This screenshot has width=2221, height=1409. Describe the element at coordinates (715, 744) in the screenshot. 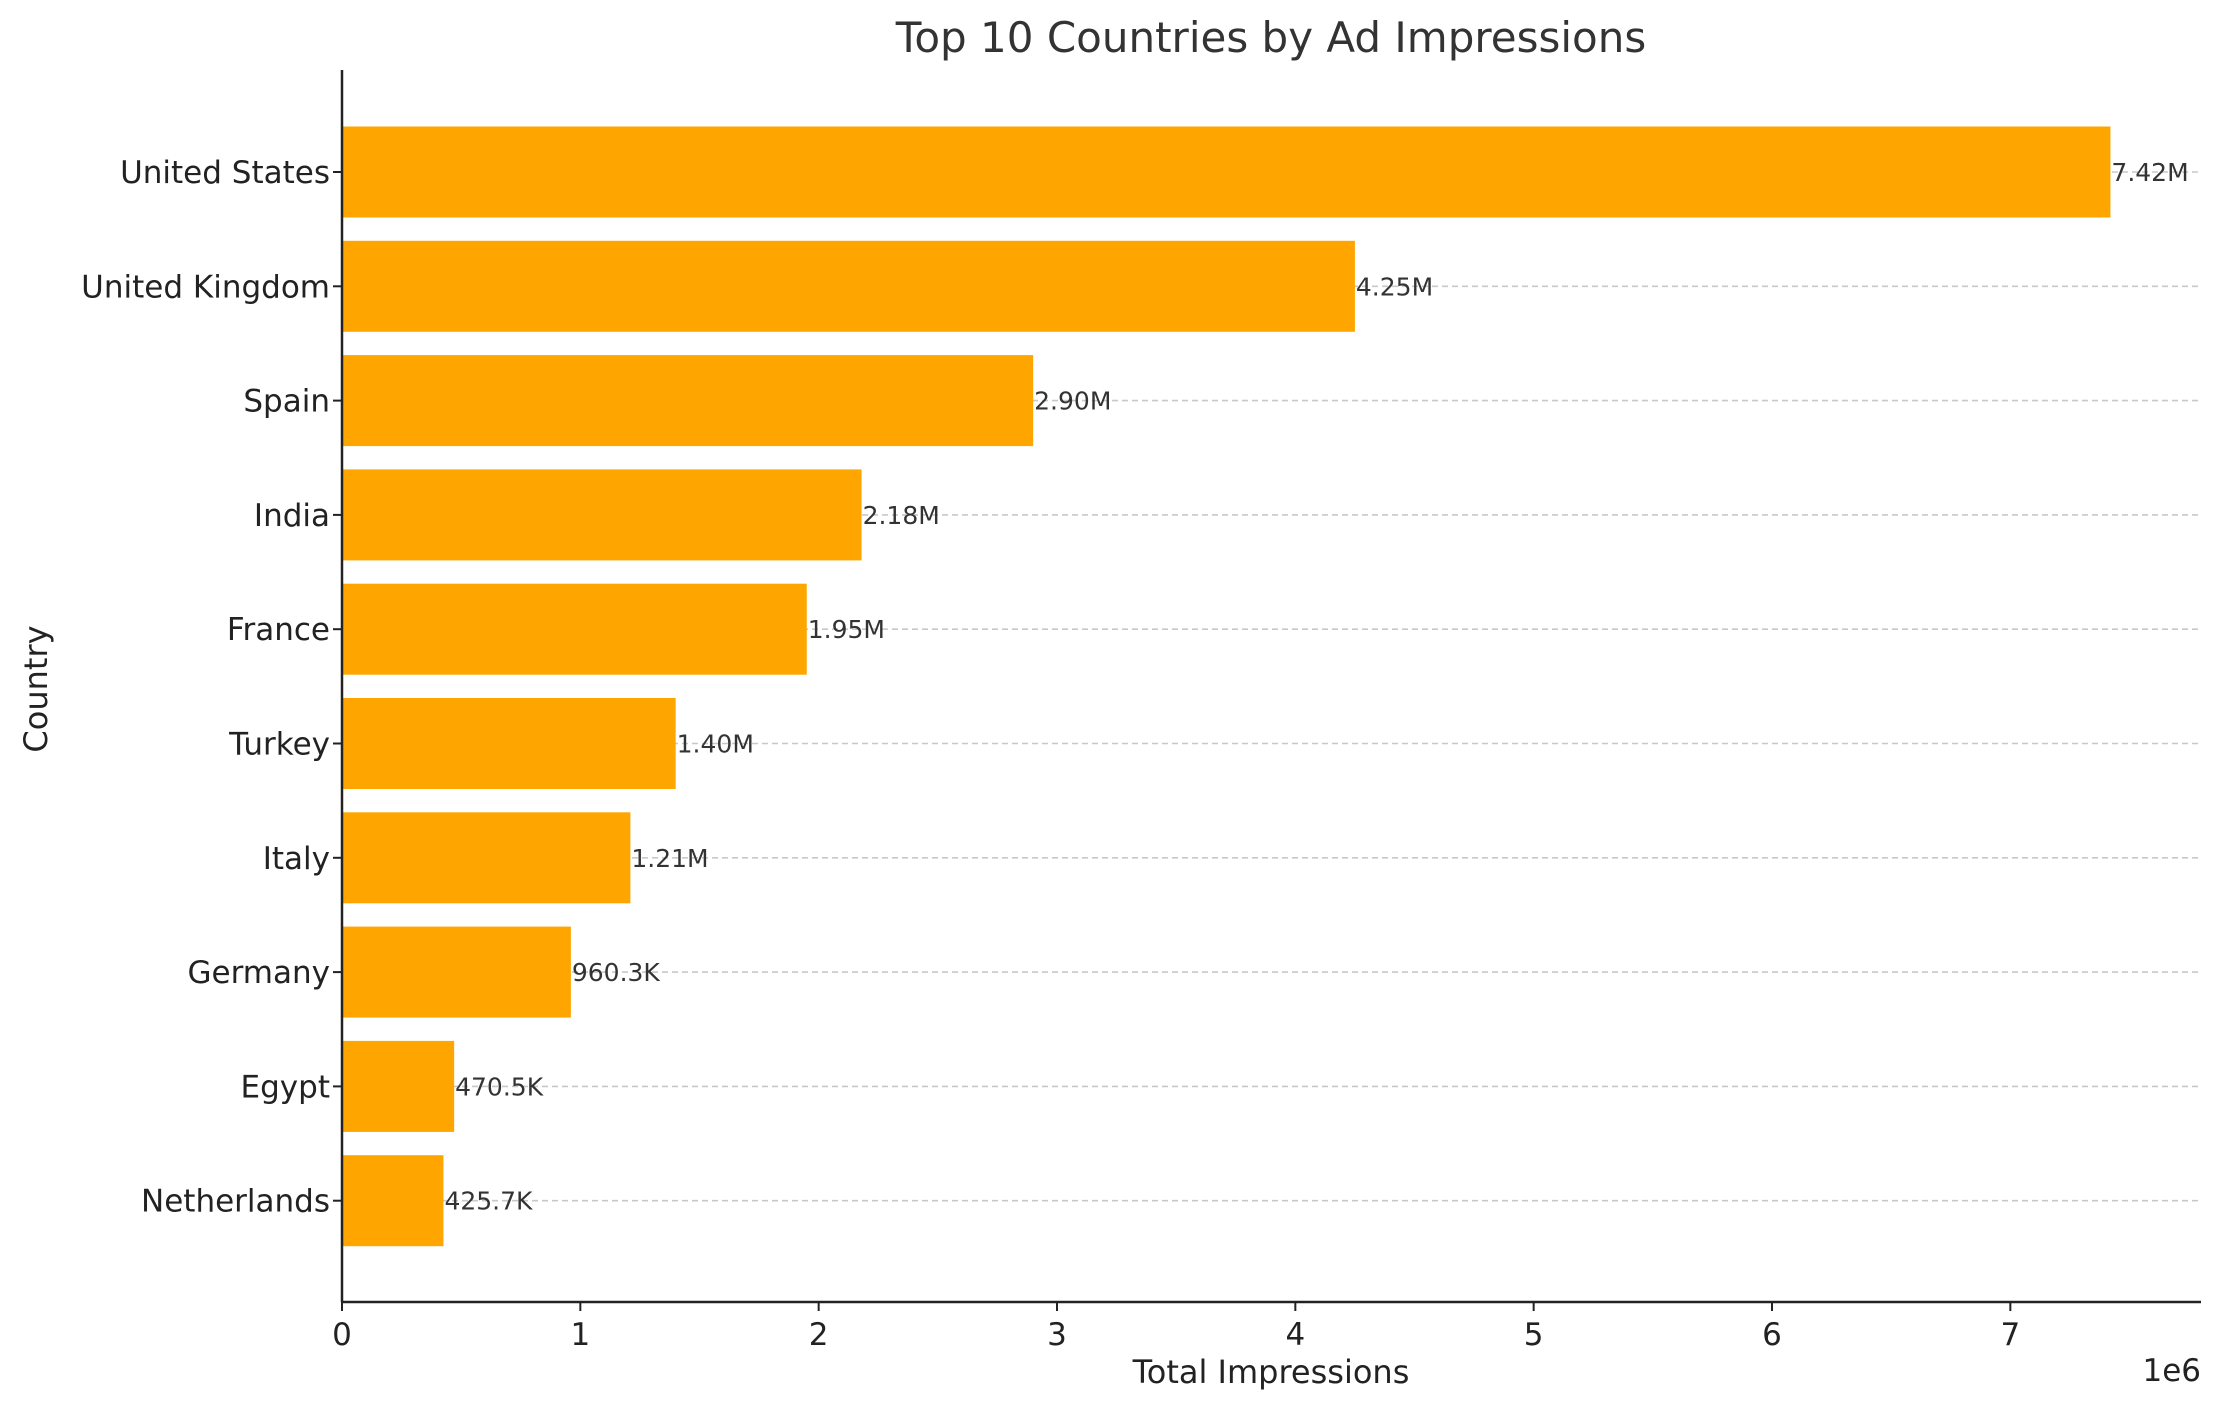

I see `data-label: 1.40M` at that location.